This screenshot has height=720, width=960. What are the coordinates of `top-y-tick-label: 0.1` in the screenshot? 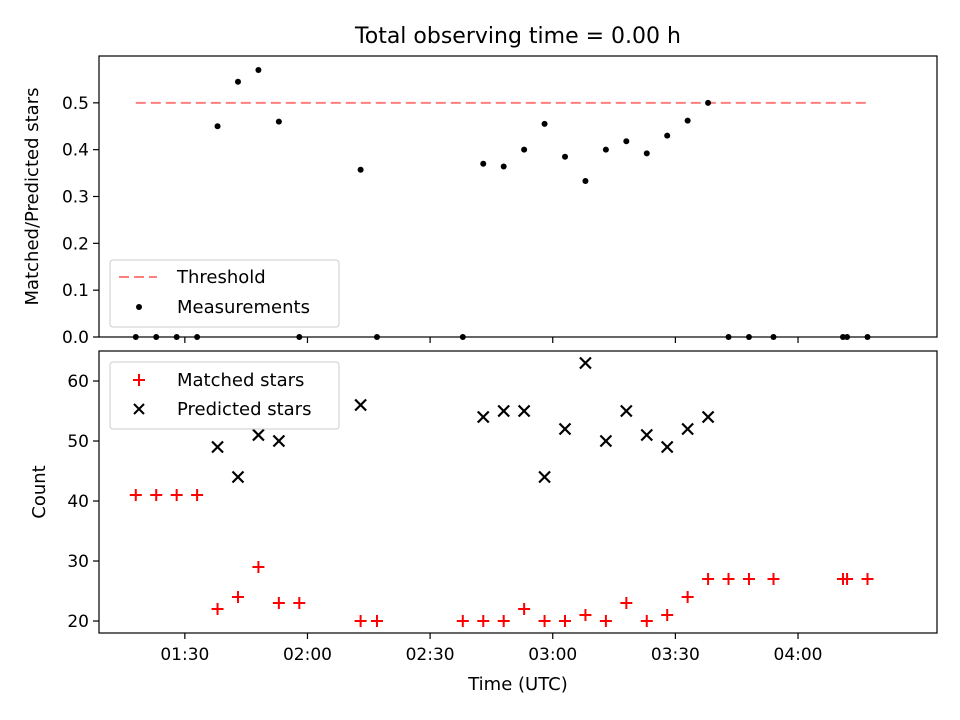 It's located at (75, 291).